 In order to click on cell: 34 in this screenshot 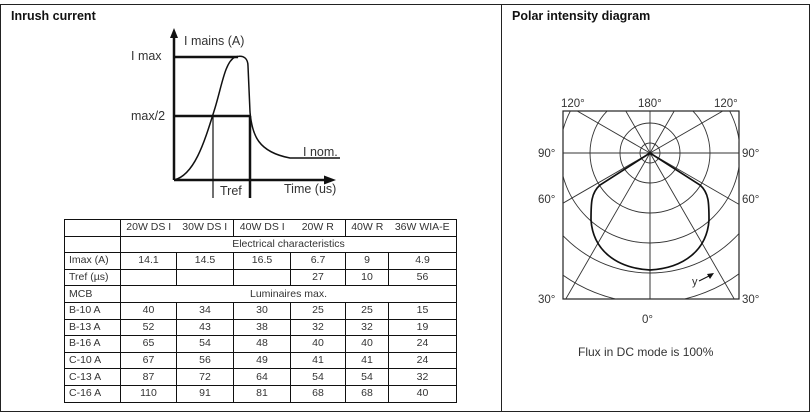, I will do `click(205, 311)`.